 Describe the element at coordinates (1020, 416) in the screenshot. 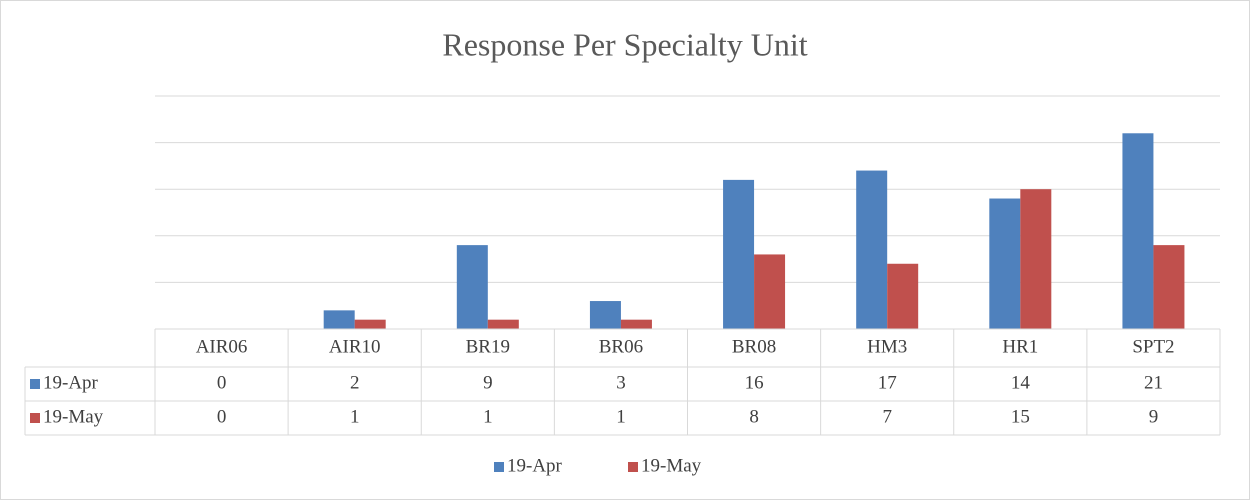

I see `table-value: 15` at that location.